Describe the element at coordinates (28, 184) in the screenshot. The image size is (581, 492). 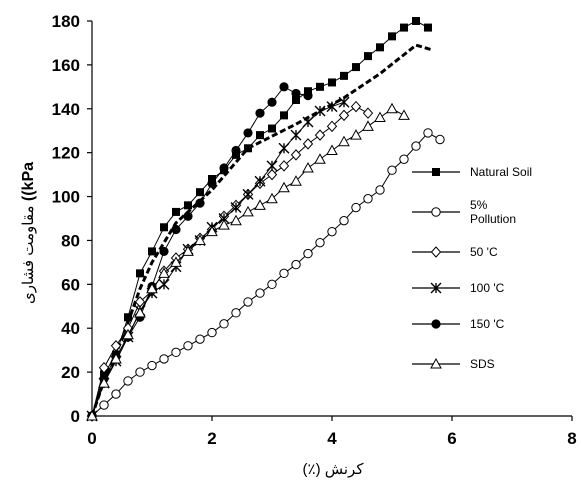
I see `y-axis-title-unit: kPa))` at that location.